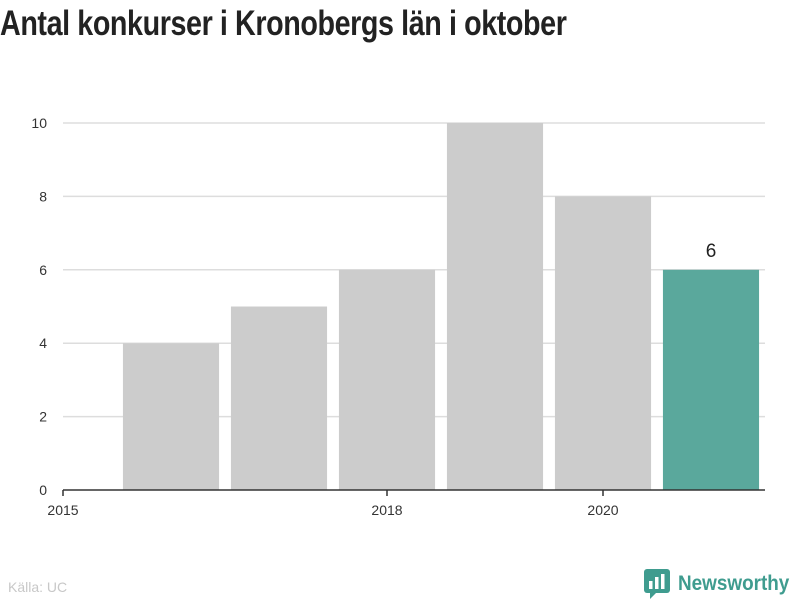 This screenshot has height=600, width=800. I want to click on y-tick-label: 2, so click(43, 417).